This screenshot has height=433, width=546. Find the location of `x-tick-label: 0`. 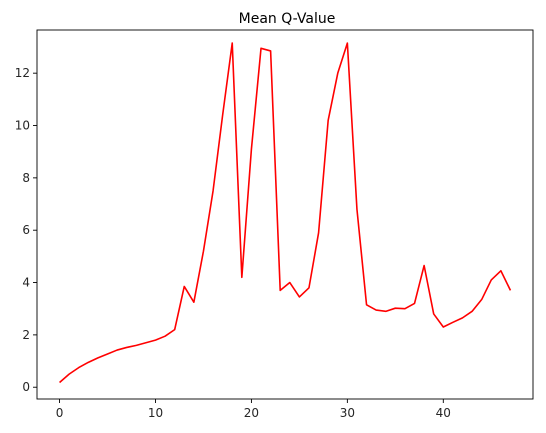

x-tick-label: 0 is located at coordinates (60, 413).